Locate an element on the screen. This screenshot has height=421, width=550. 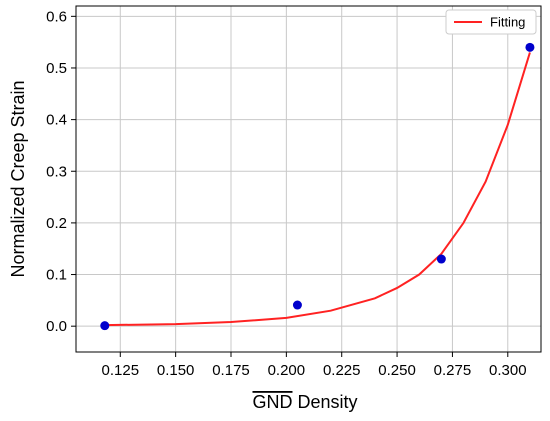
x-tick-label: 0.300 is located at coordinates (508, 370).